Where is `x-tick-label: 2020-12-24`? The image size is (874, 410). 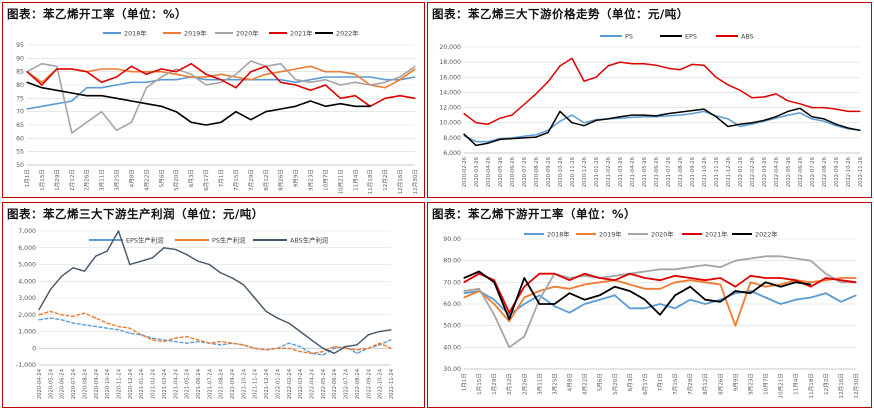
x-tick-label: 2020-12-24 is located at coordinates (131, 383).